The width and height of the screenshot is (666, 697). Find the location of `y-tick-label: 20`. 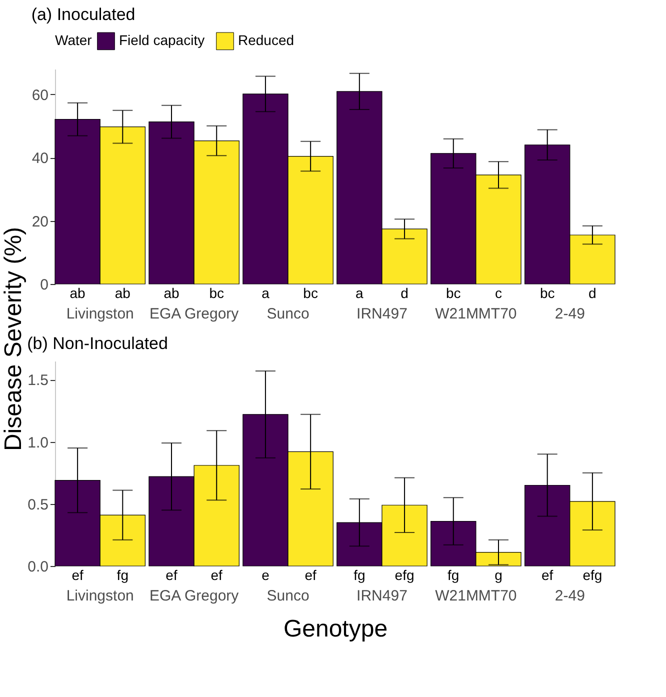

y-tick-label: 20 is located at coordinates (40, 221).